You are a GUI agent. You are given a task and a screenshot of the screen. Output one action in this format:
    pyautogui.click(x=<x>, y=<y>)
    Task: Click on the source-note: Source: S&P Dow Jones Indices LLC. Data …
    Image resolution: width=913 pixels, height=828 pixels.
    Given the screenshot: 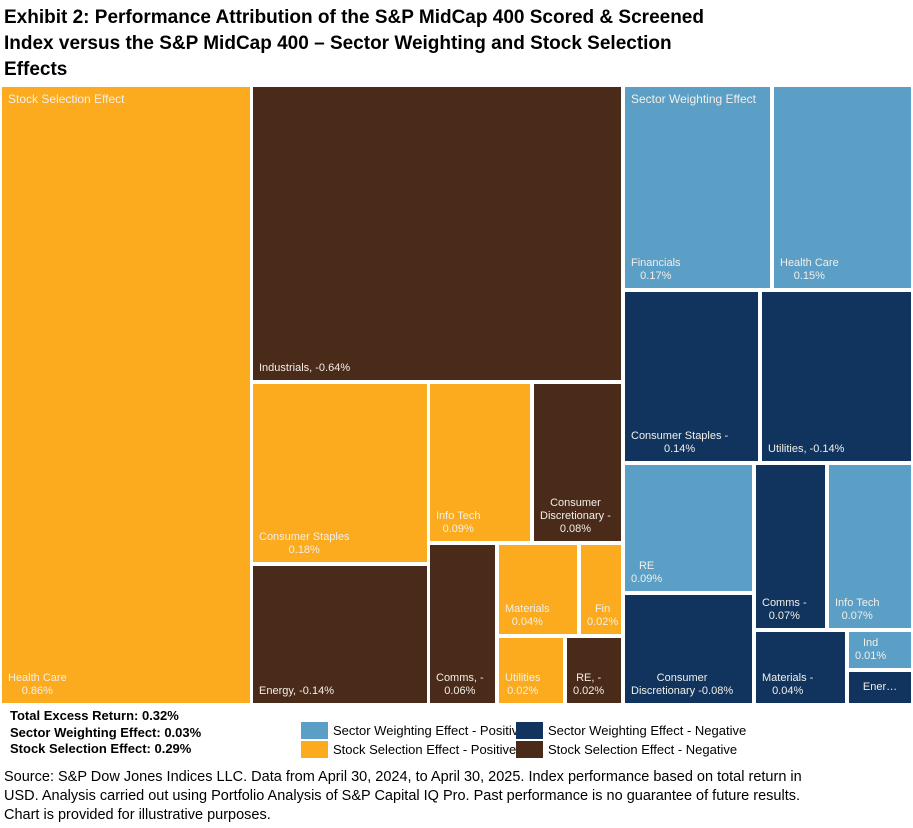 What is the action you would take?
    pyautogui.click(x=457, y=796)
    